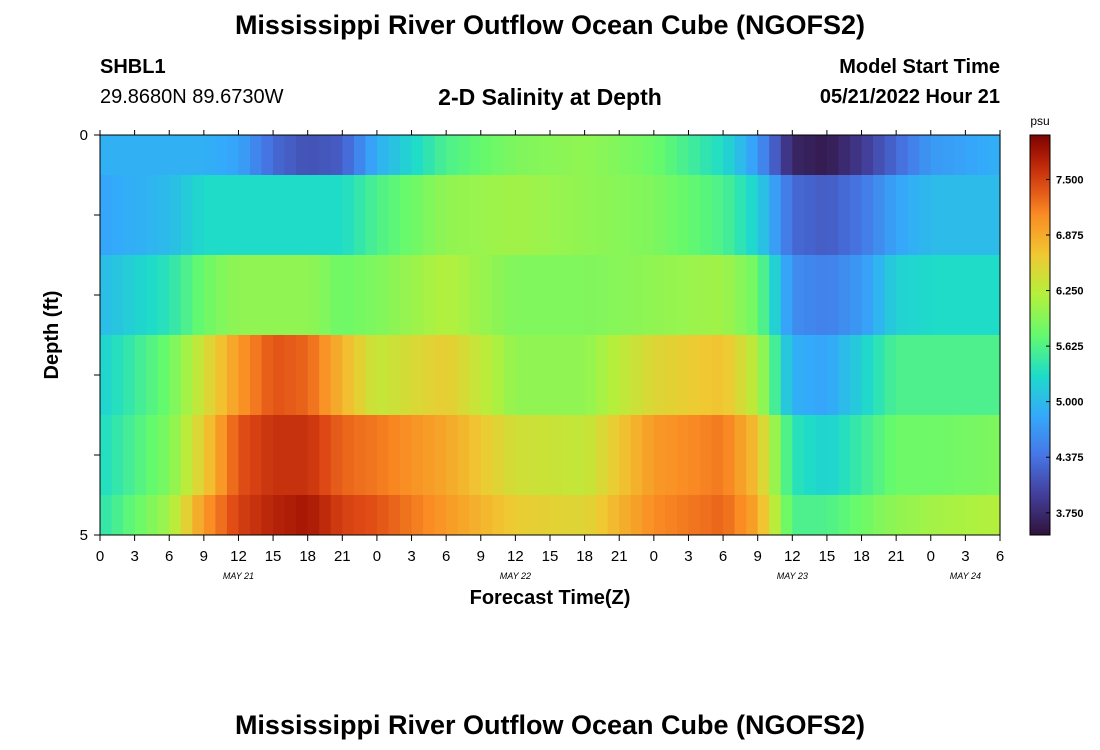 The width and height of the screenshot is (1100, 750). I want to click on x-date-label: MAY 21, so click(238, 576).